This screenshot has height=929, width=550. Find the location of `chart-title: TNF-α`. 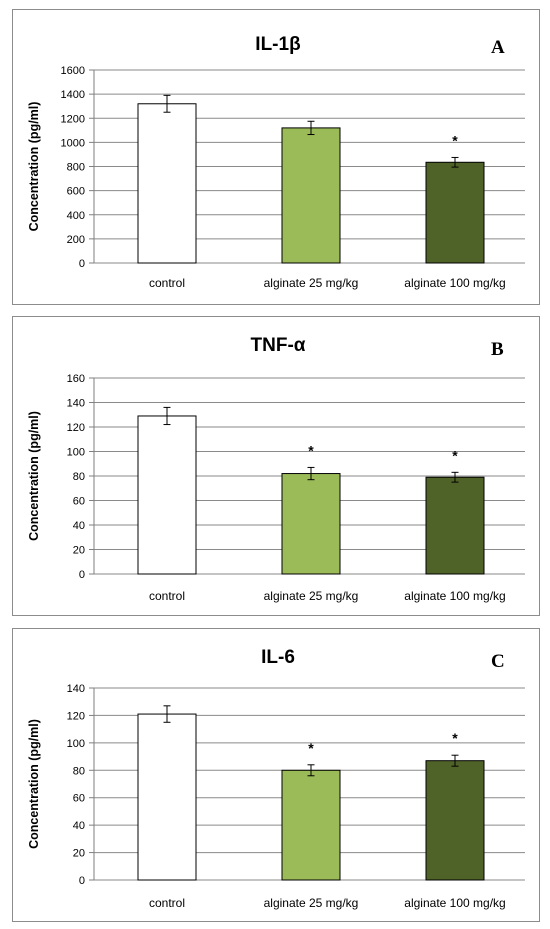

chart-title: TNF-α is located at coordinates (278, 345).